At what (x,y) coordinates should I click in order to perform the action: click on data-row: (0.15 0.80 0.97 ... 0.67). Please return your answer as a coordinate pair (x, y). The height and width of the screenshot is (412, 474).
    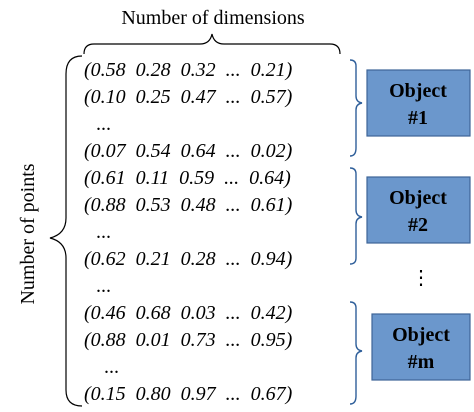
    Looking at the image, I should click on (188, 394).